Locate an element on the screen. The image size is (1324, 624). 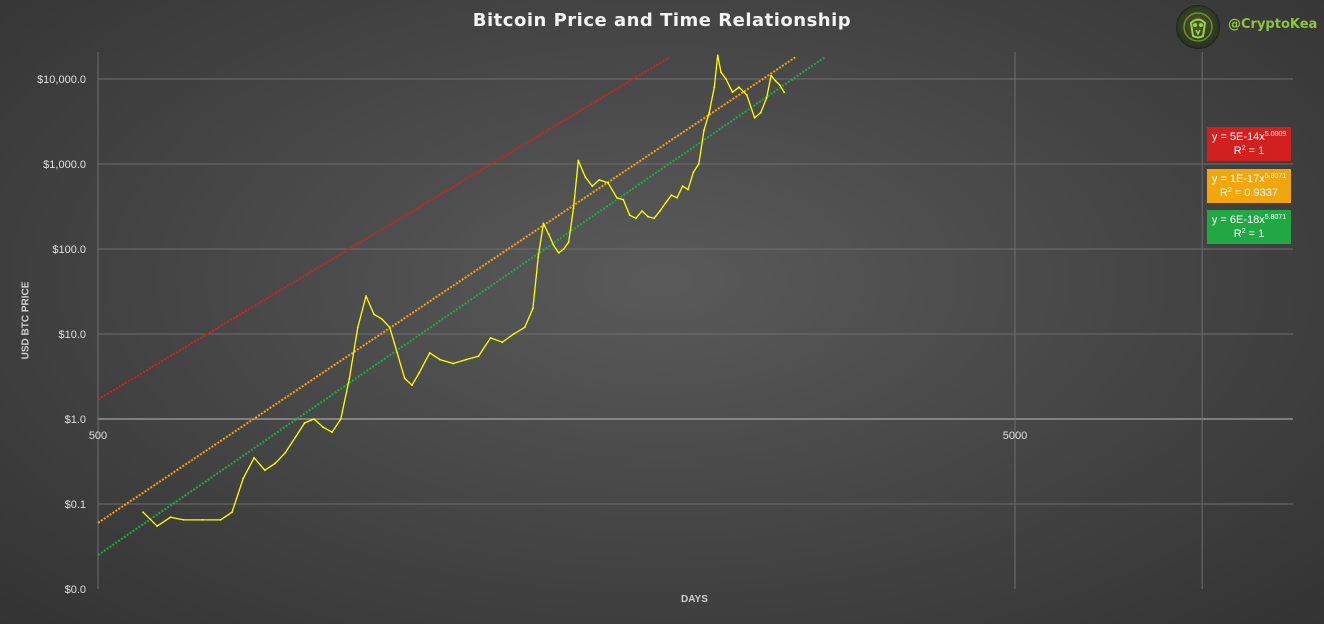
kea-logo-icon is located at coordinates (1198, 27).